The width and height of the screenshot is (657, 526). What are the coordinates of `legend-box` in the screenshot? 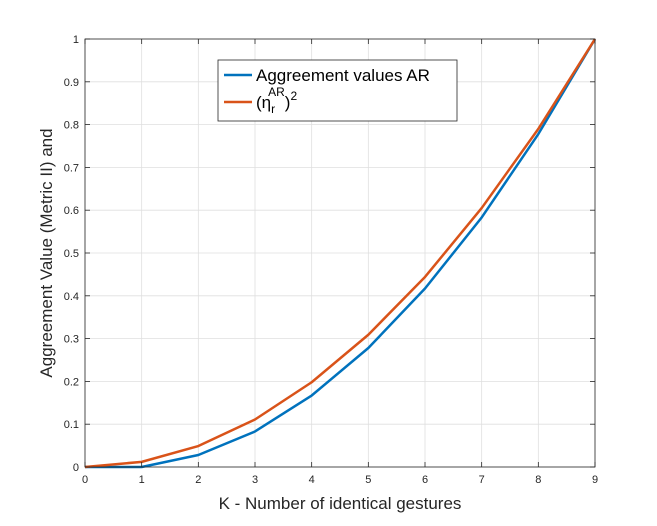 It's located at (337, 90).